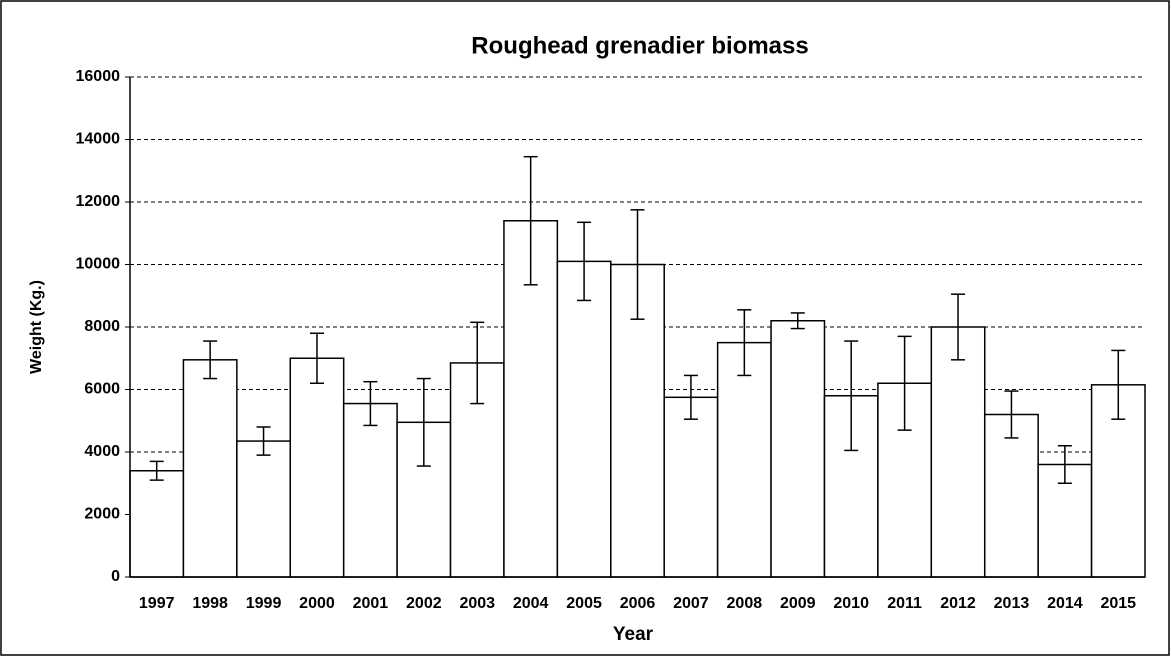 Image resolution: width=1171 pixels, height=661 pixels. I want to click on x-tick-label: 2014, so click(1065, 603).